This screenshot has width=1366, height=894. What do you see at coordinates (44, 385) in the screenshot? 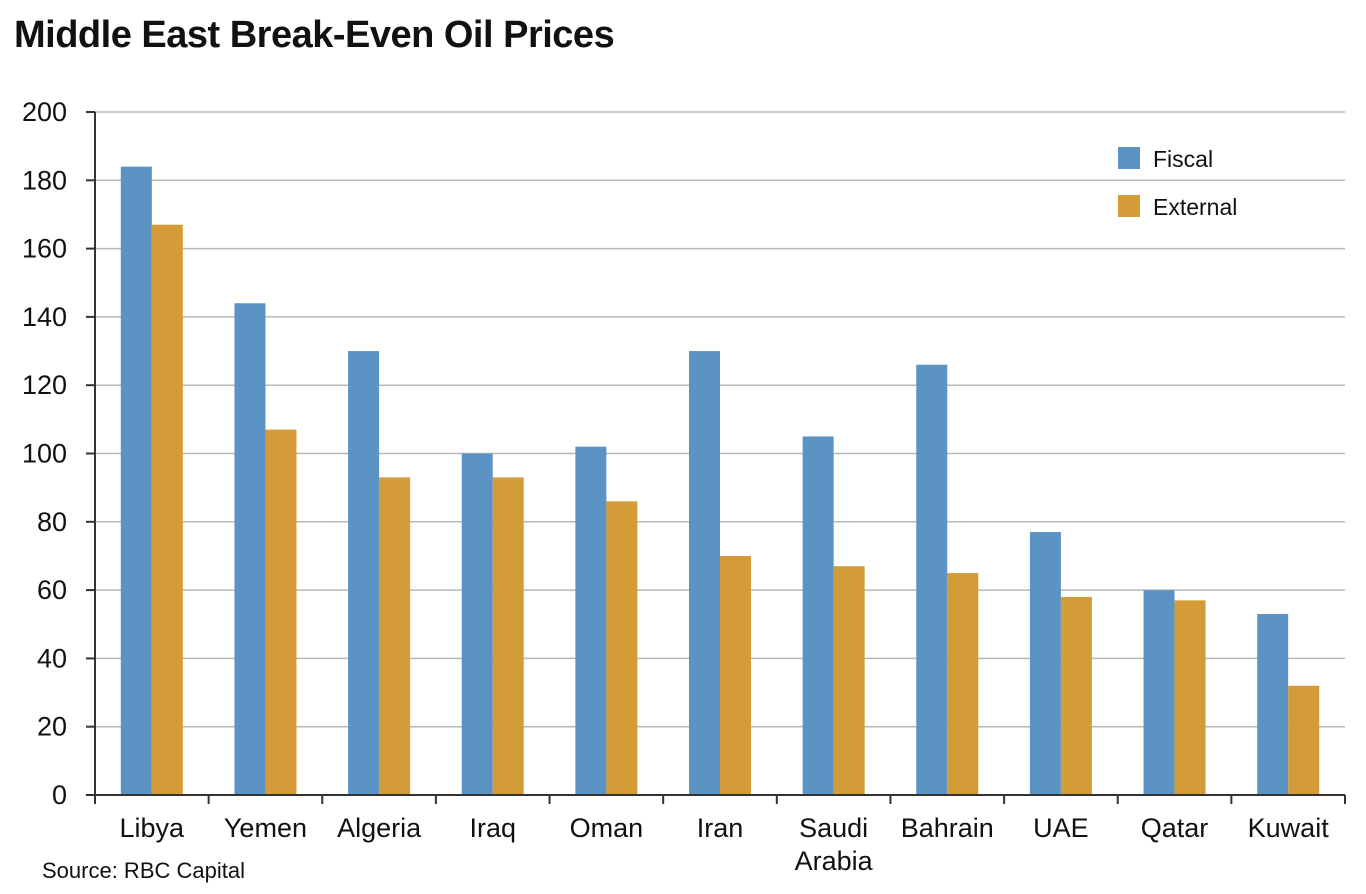
I see `y-tick-label-120: 120` at bounding box center [44, 385].